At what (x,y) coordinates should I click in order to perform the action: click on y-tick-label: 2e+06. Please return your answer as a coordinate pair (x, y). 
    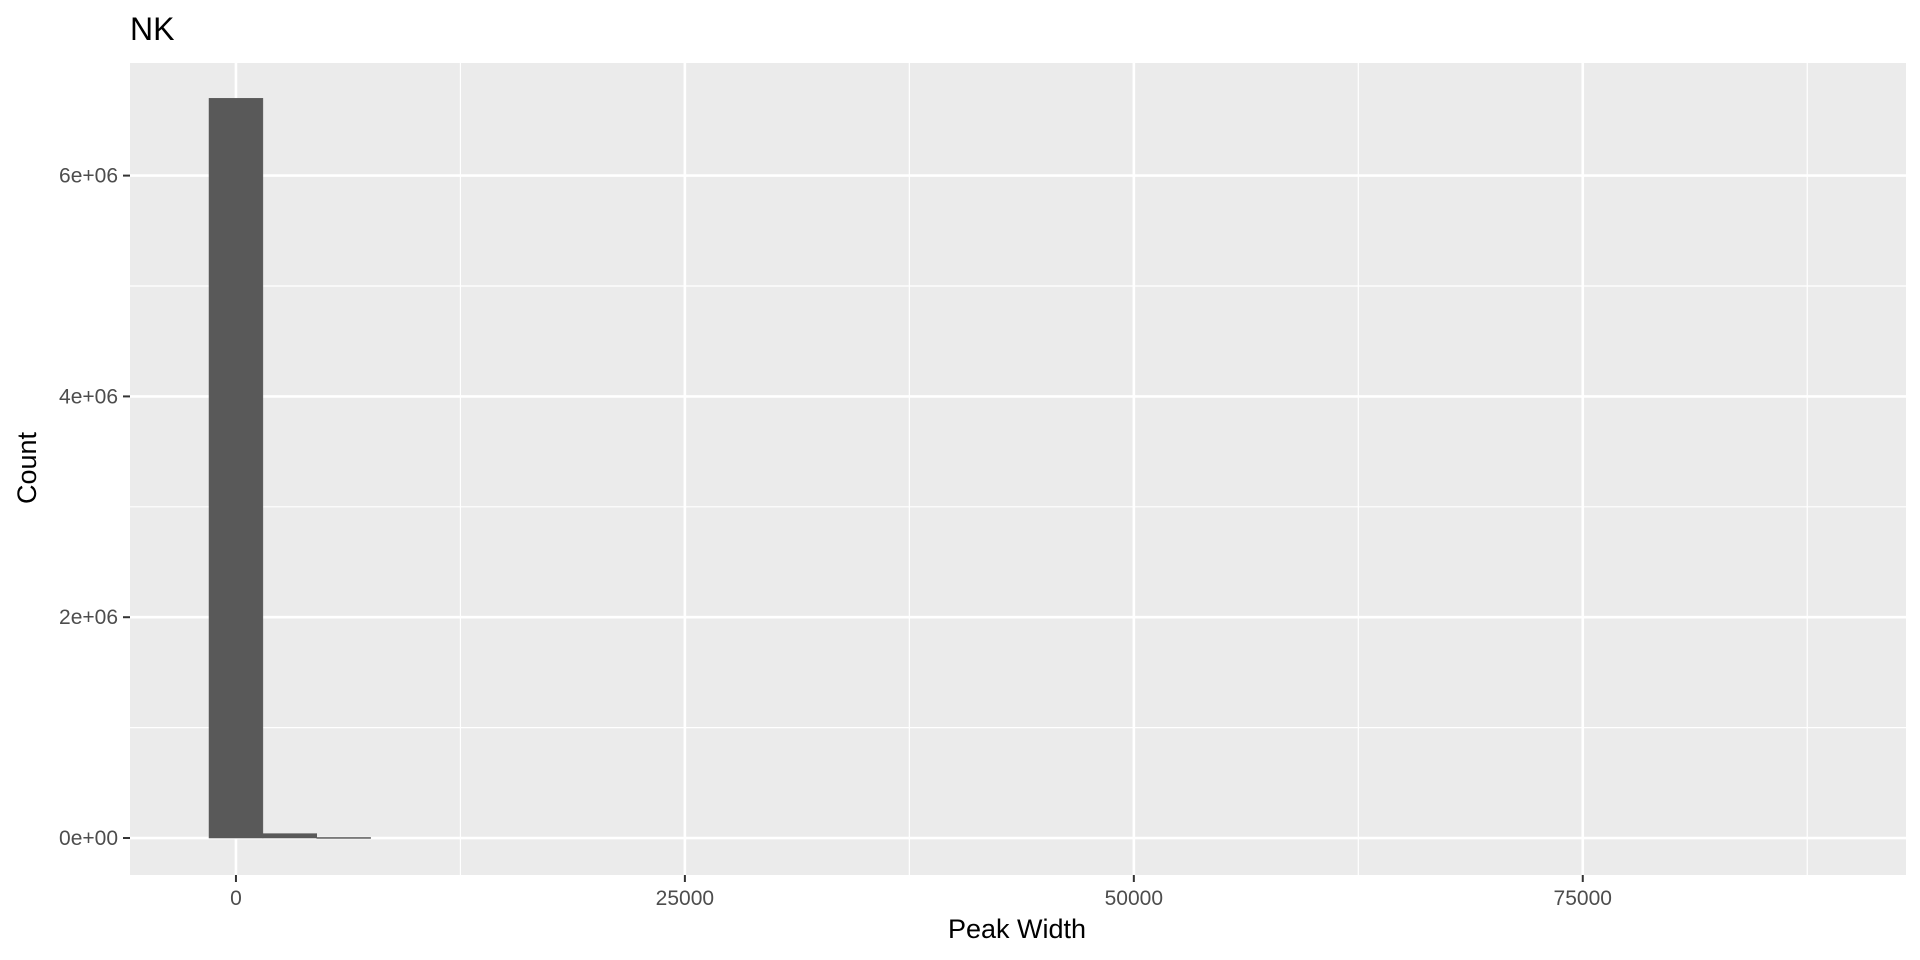
    Looking at the image, I should click on (88, 617).